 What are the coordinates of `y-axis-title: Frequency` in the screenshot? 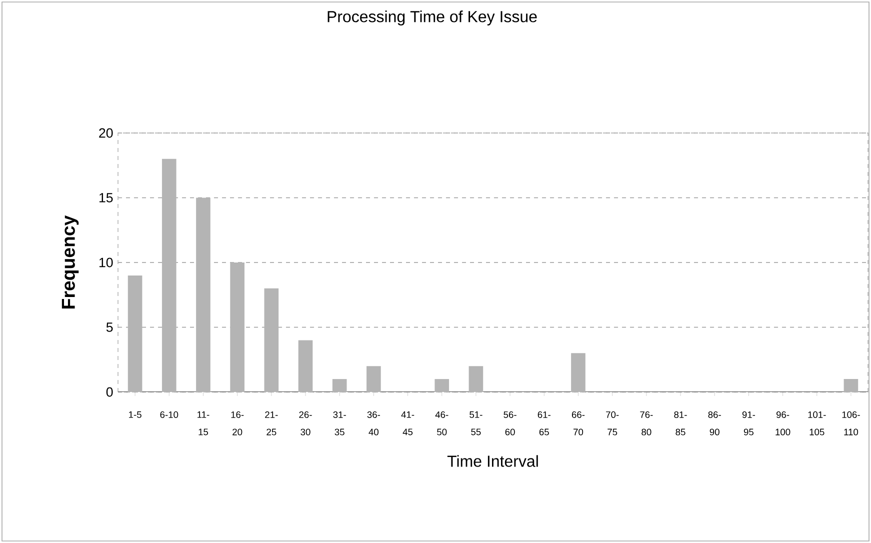 It's located at (70, 261).